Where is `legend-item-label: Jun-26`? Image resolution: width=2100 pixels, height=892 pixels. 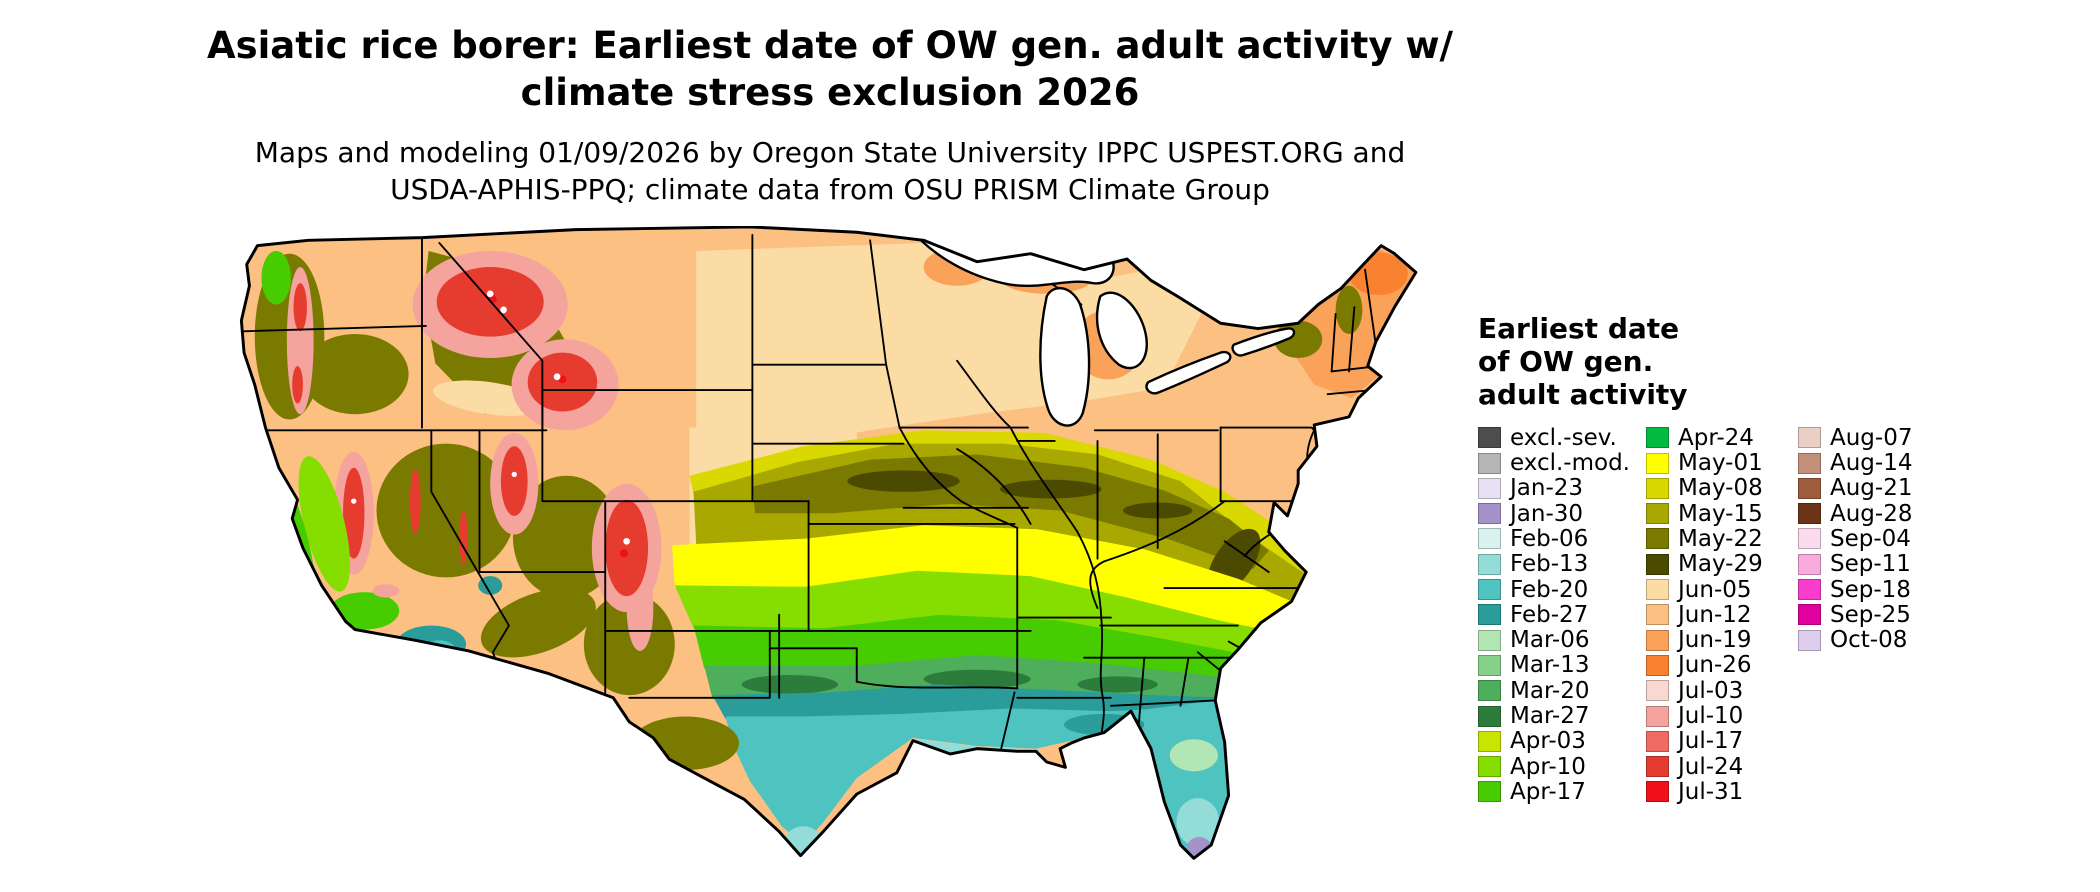
legend-item-label: Jun-26 is located at coordinates (1715, 665).